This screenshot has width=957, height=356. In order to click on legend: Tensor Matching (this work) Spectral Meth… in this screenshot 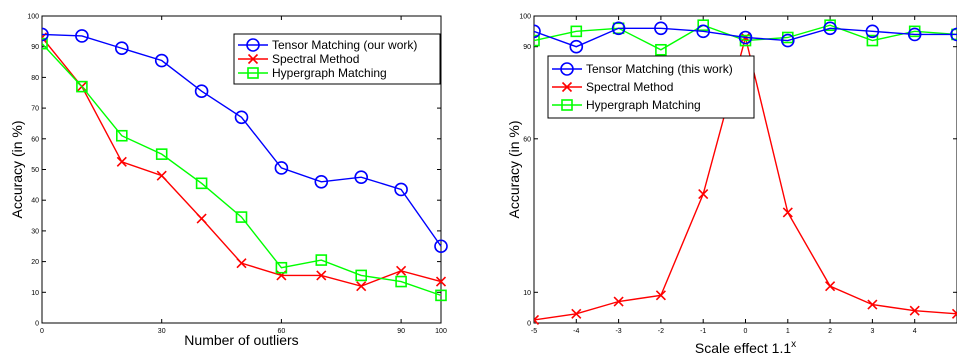, I will do `click(651, 87)`.